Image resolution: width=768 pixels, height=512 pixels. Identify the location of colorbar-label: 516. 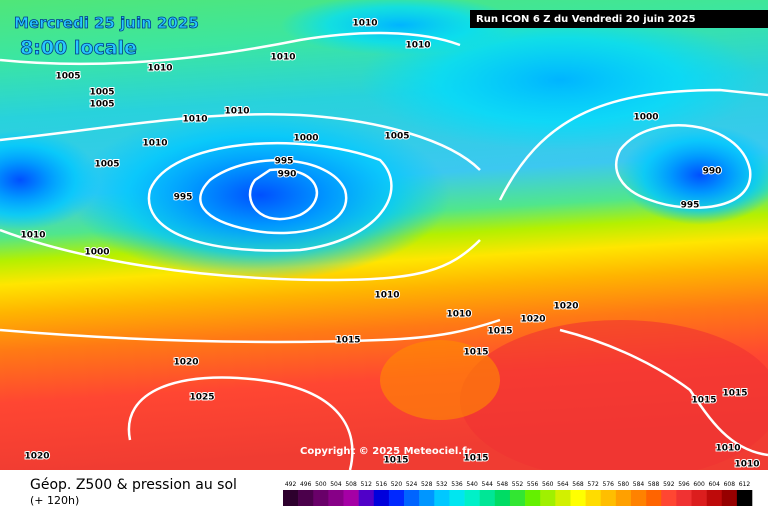
(382, 484).